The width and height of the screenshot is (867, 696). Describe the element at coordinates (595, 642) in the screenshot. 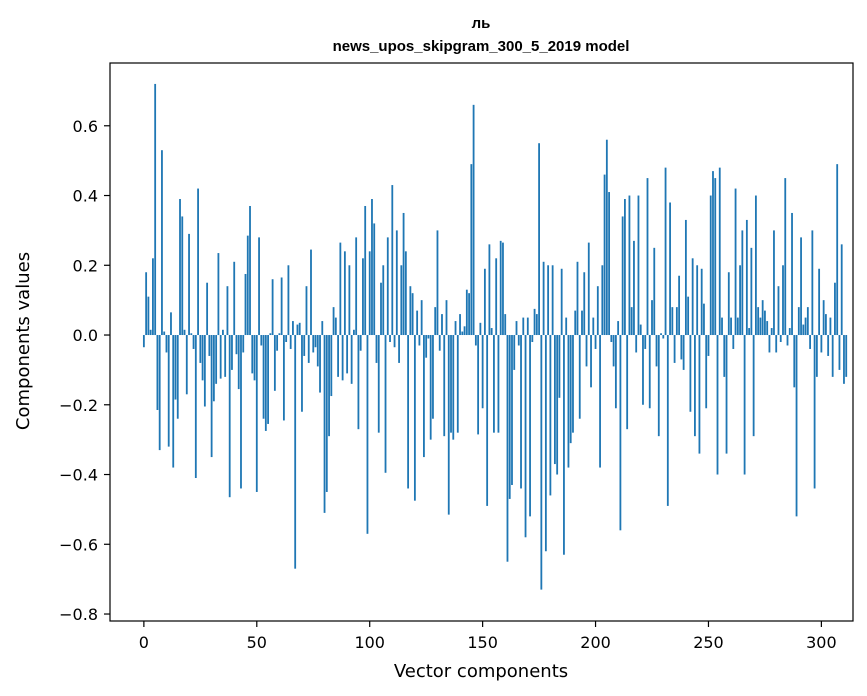

I see `x-tick-label-4: 200` at that location.